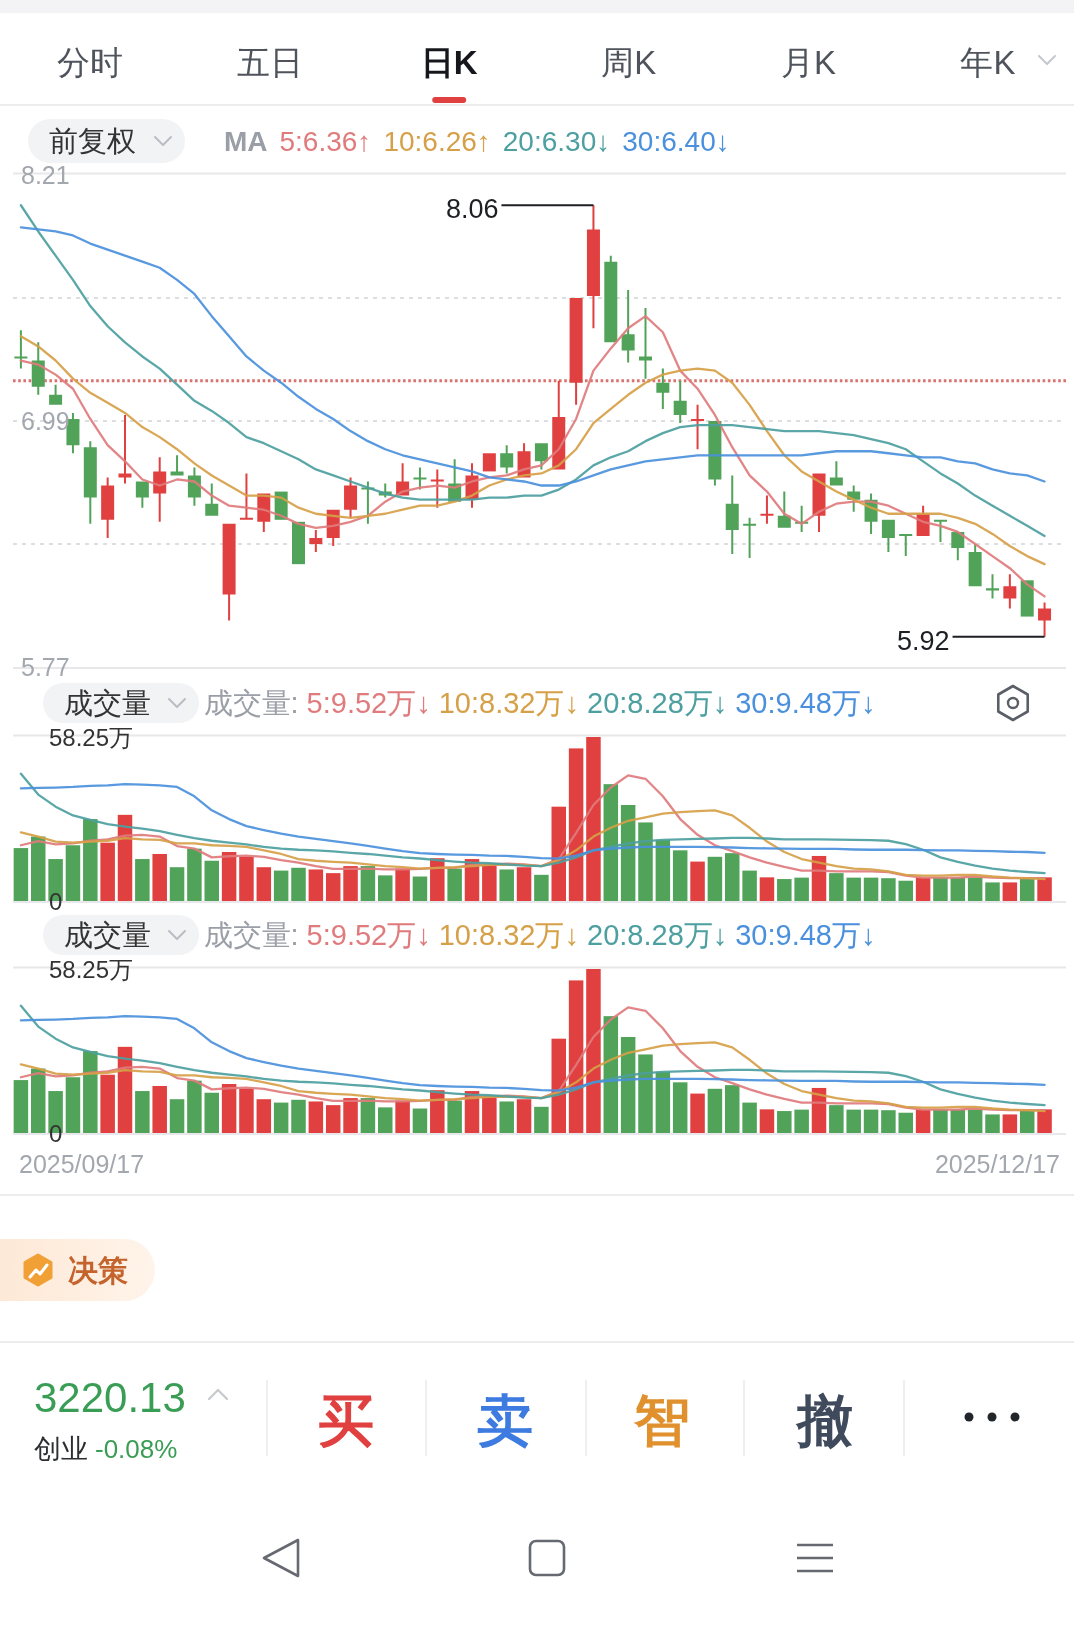  What do you see at coordinates (346, 1420) in the screenshot?
I see `text: 买` at bounding box center [346, 1420].